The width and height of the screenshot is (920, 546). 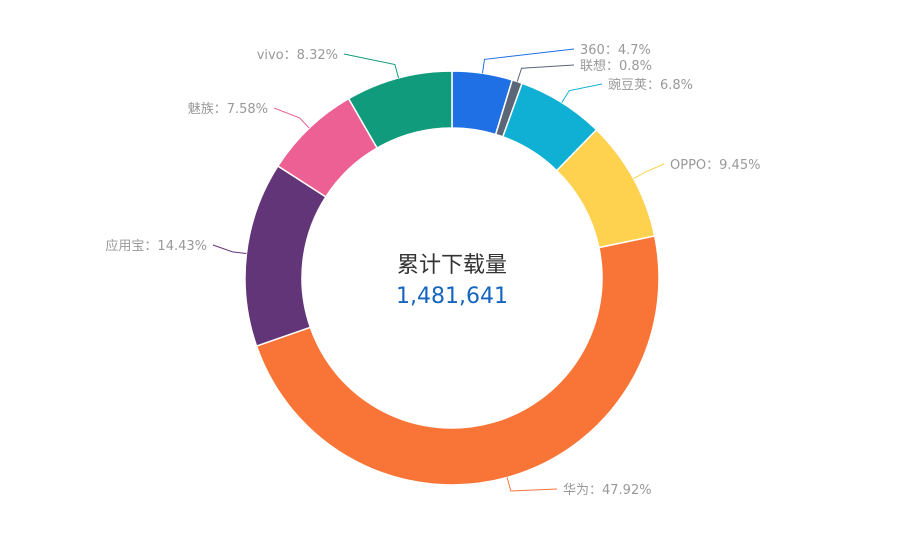 I want to click on slice-label-1: 联想：0.8%, so click(x=616, y=66).